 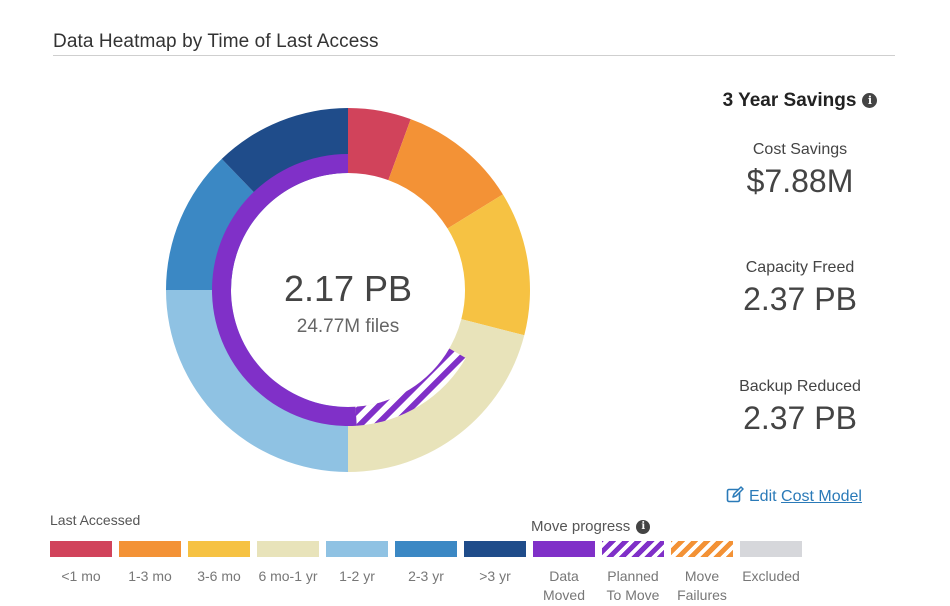 I want to click on title-divider, so click(x=474, y=55).